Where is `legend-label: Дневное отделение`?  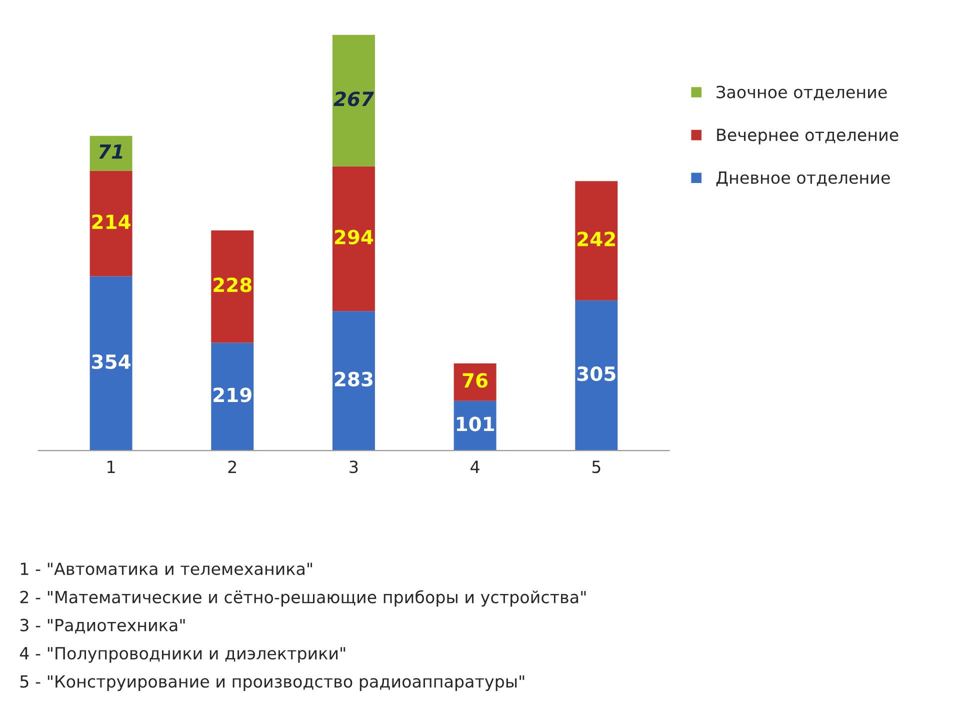 legend-label: Дневное отделение is located at coordinates (803, 179).